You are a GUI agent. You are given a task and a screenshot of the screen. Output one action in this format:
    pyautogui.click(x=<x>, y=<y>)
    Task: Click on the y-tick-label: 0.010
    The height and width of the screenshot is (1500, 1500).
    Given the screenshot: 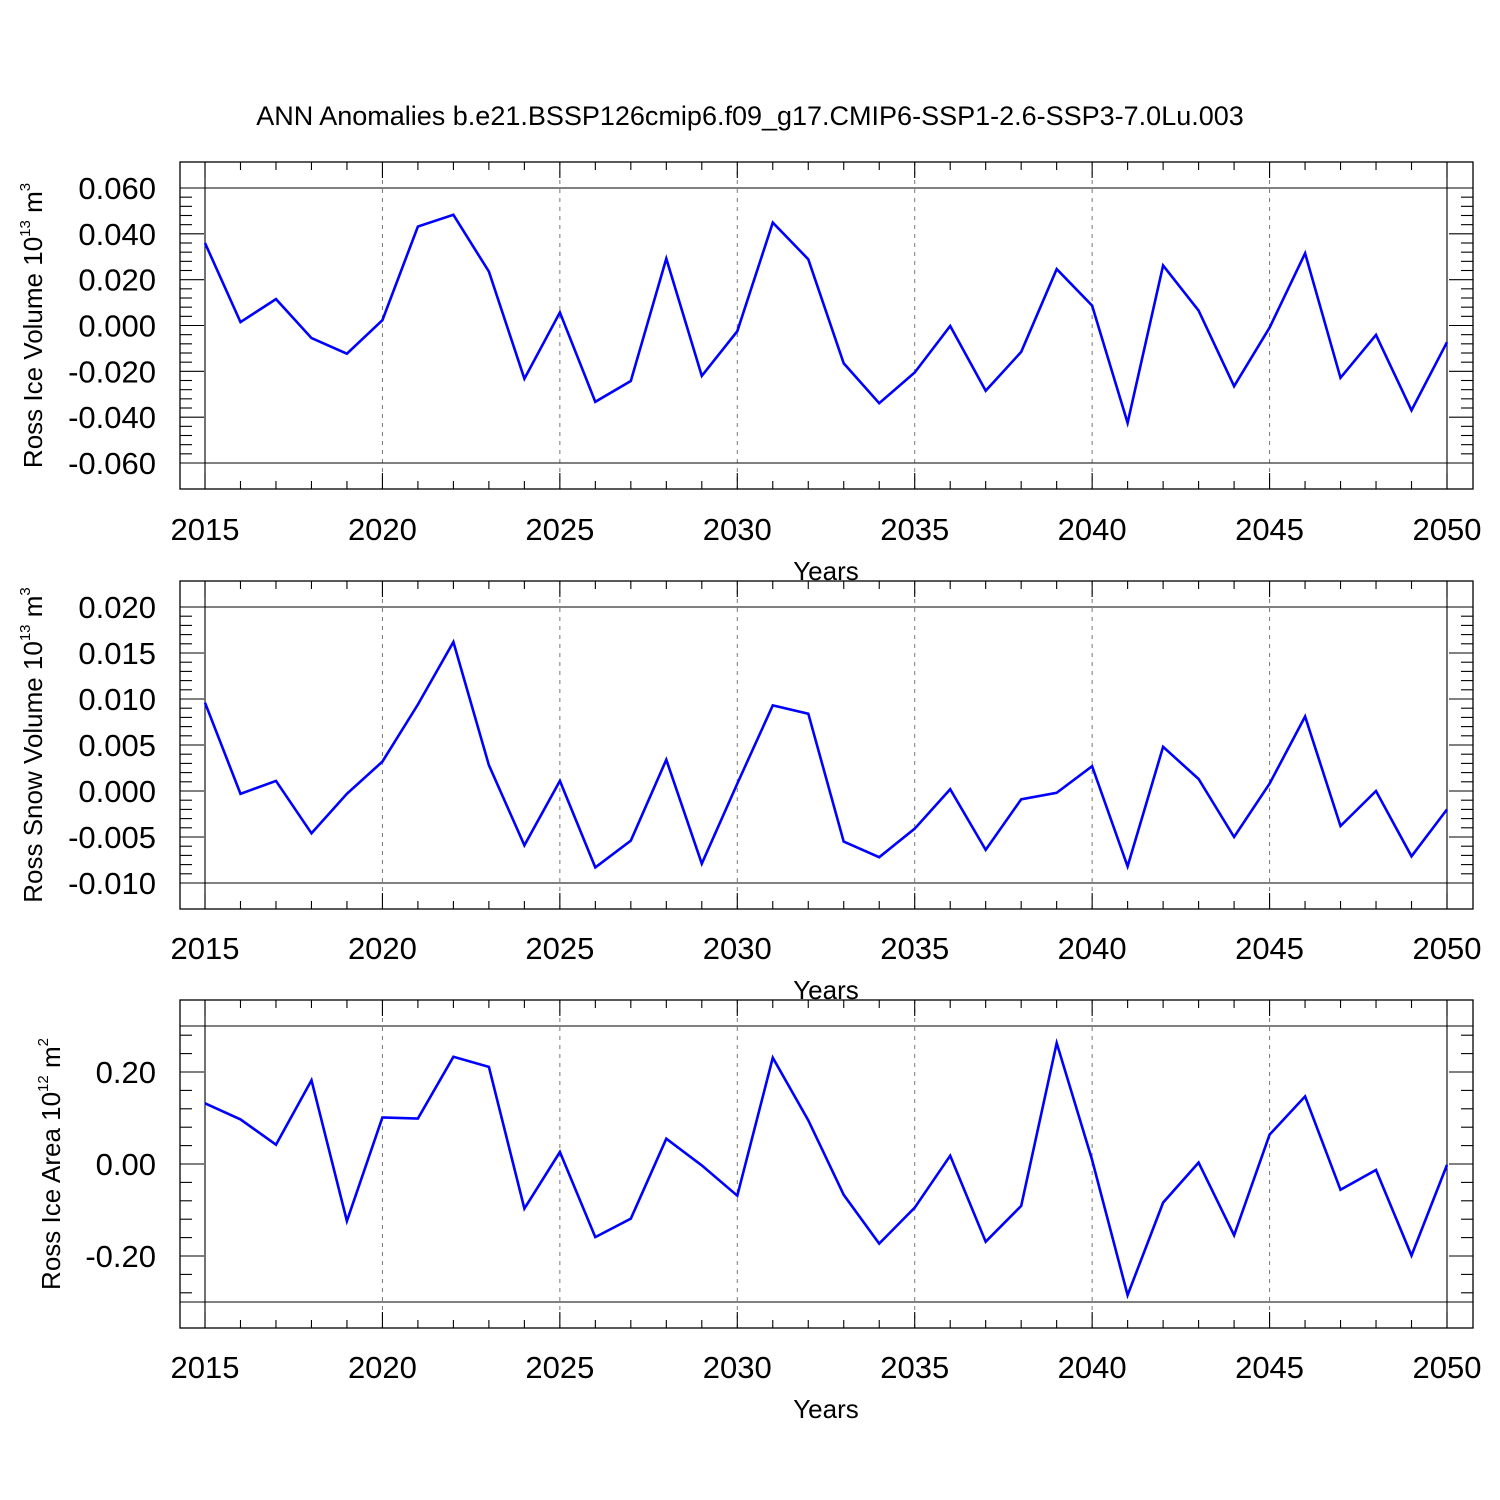 What is the action you would take?
    pyautogui.click(x=117, y=699)
    